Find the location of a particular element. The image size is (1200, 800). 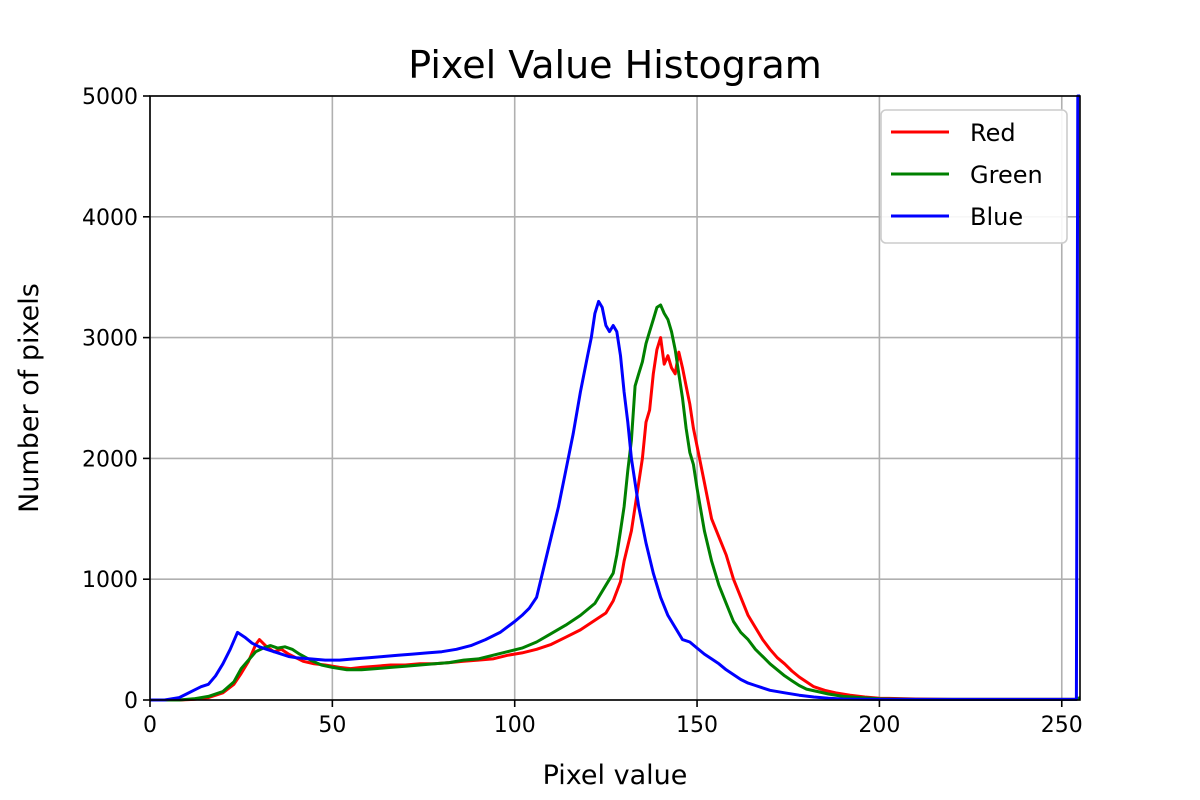

y-tick-label: 5000 is located at coordinates (110, 97).